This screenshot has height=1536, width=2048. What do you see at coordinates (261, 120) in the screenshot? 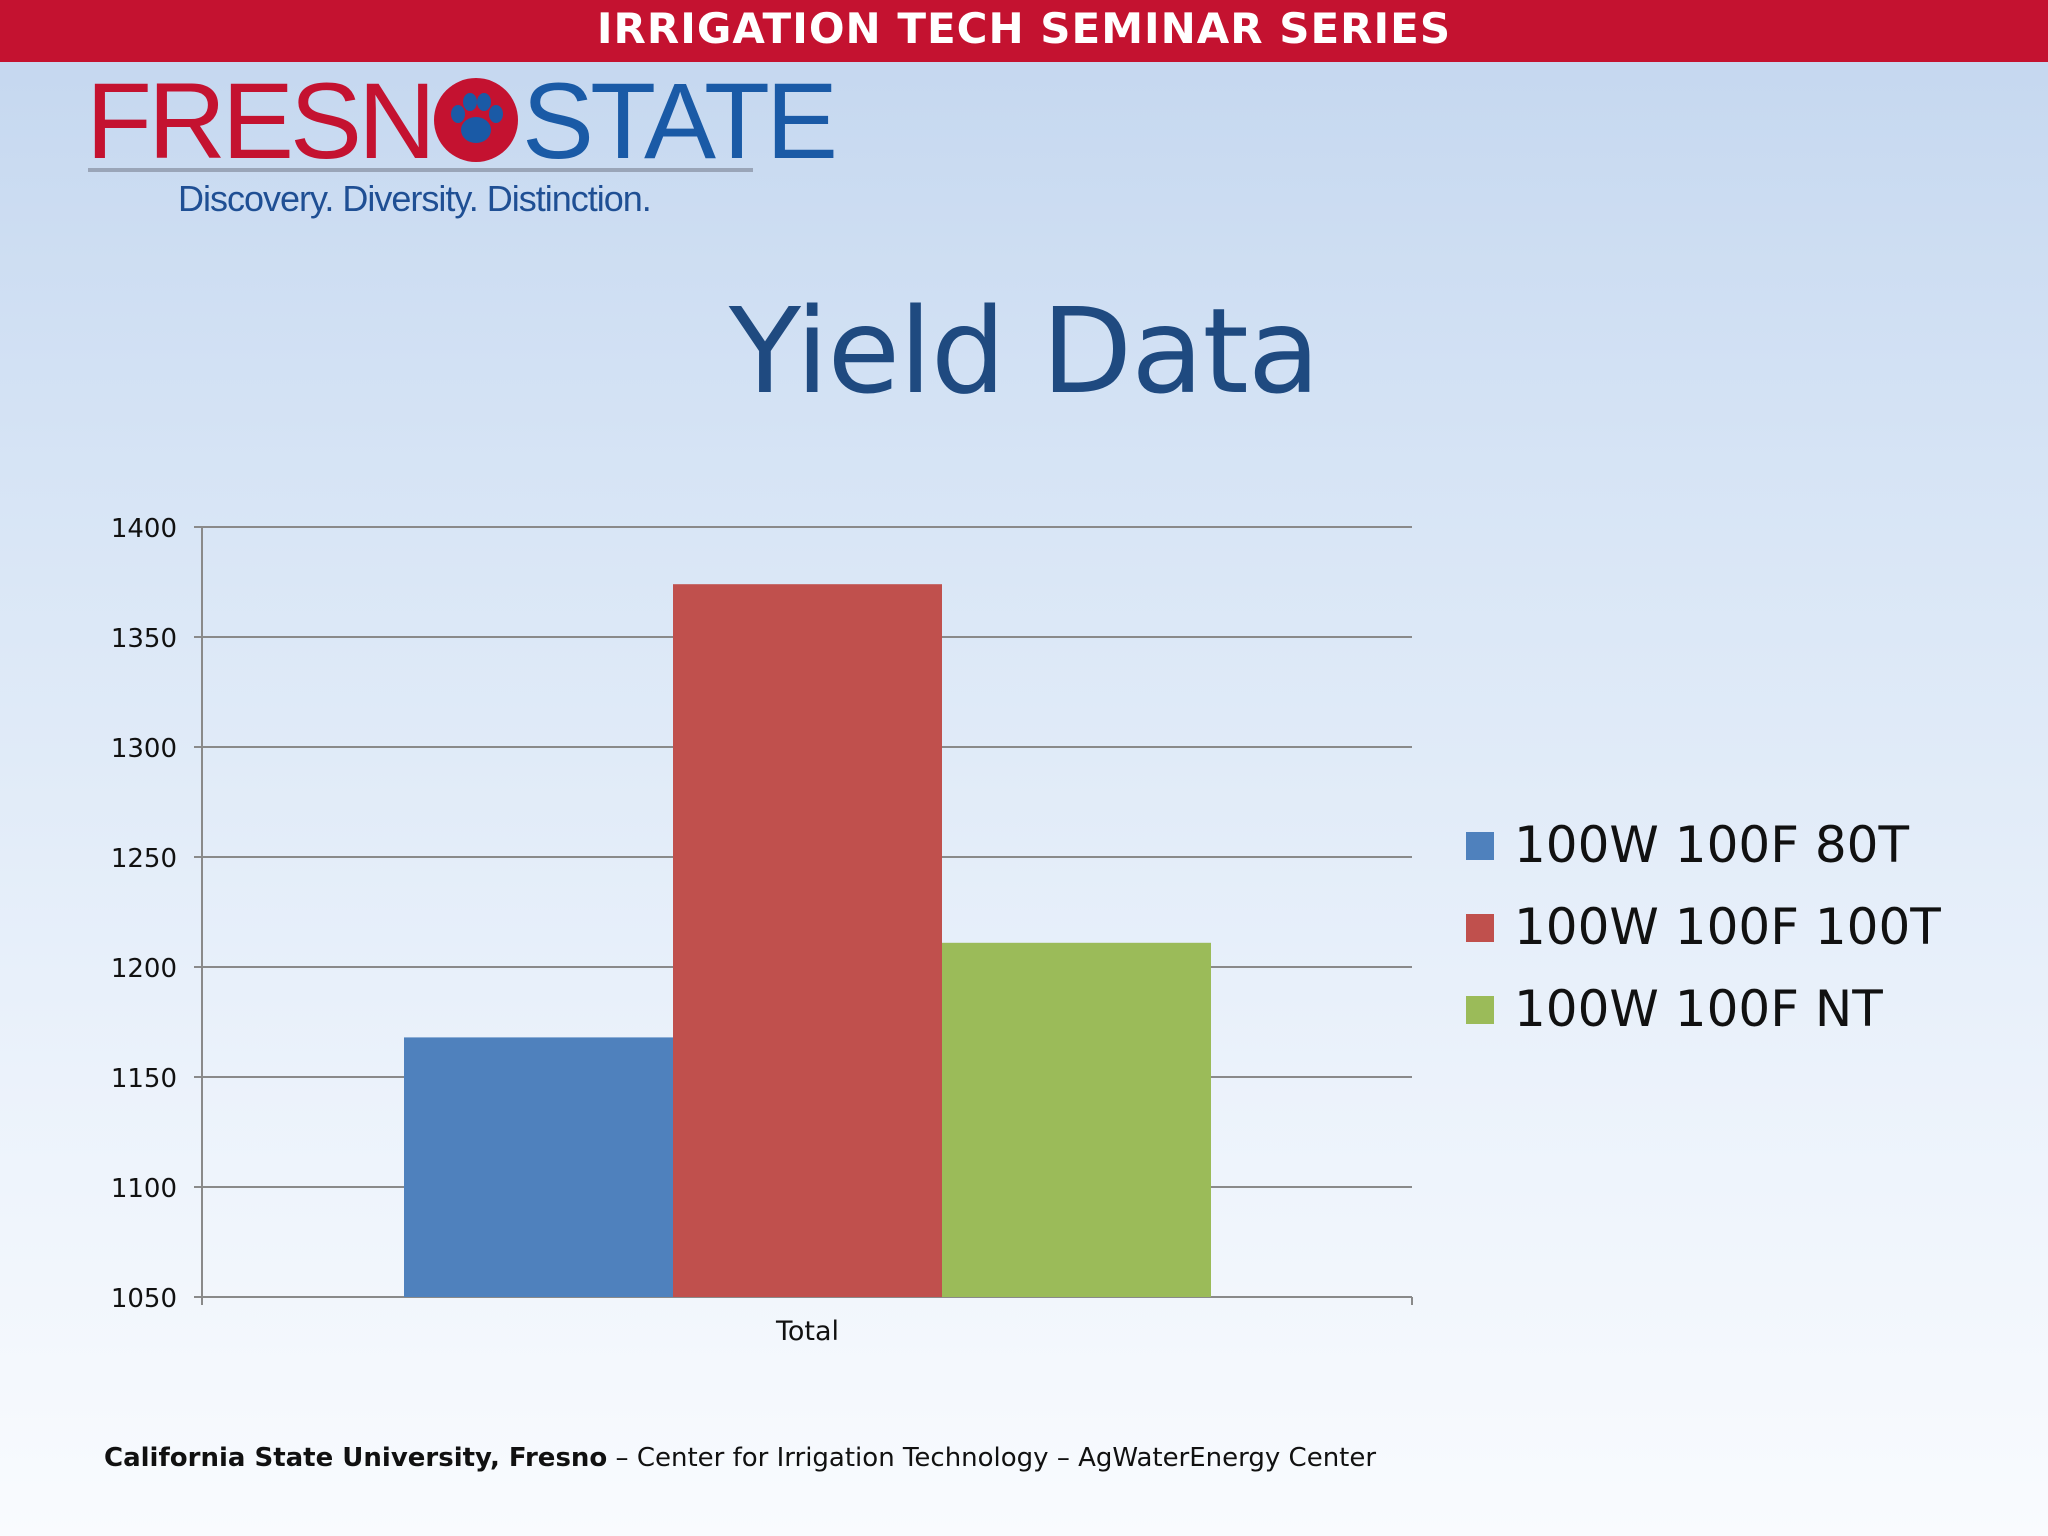
I see `logo-word-fresno: FRESN` at bounding box center [261, 120].